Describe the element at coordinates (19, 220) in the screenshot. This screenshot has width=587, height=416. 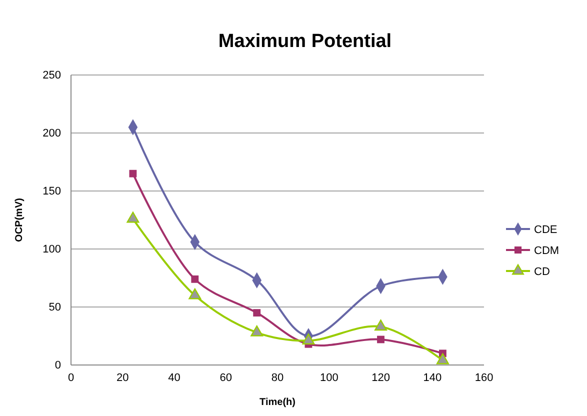
I see `y-axis-title: OCP(mV)` at that location.